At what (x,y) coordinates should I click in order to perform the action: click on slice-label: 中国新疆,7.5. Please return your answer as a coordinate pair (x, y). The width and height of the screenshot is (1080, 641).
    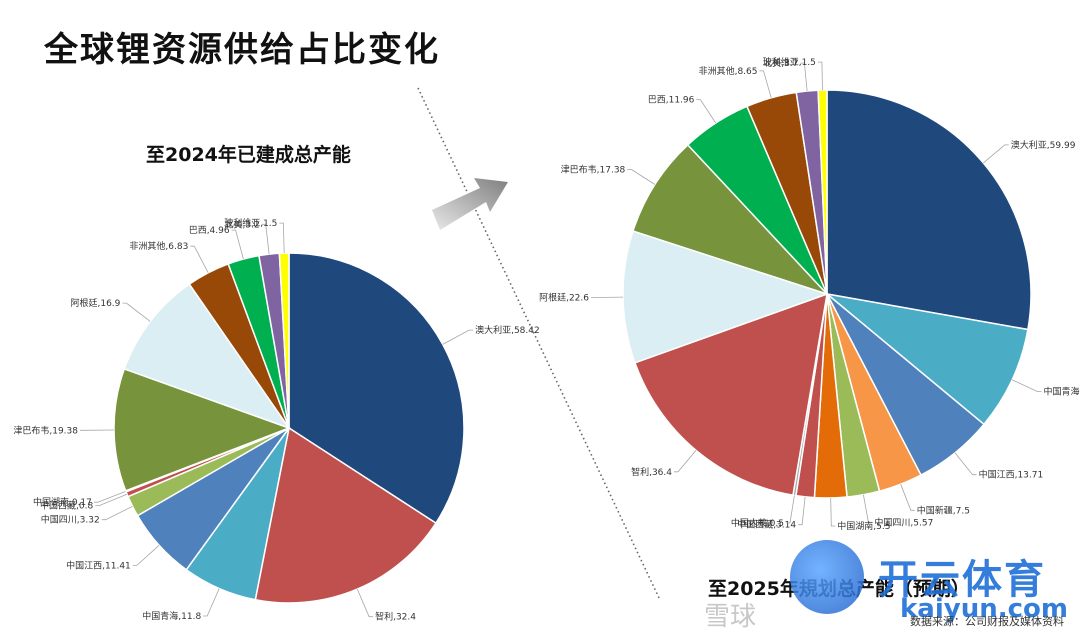
    Looking at the image, I should click on (943, 510).